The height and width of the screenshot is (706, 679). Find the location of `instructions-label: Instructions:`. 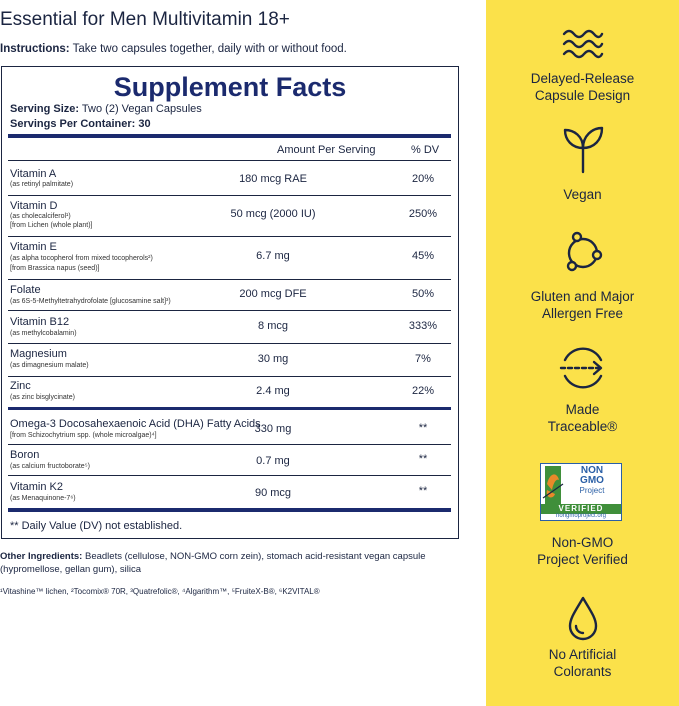

instructions-label: Instructions: is located at coordinates (35, 49).